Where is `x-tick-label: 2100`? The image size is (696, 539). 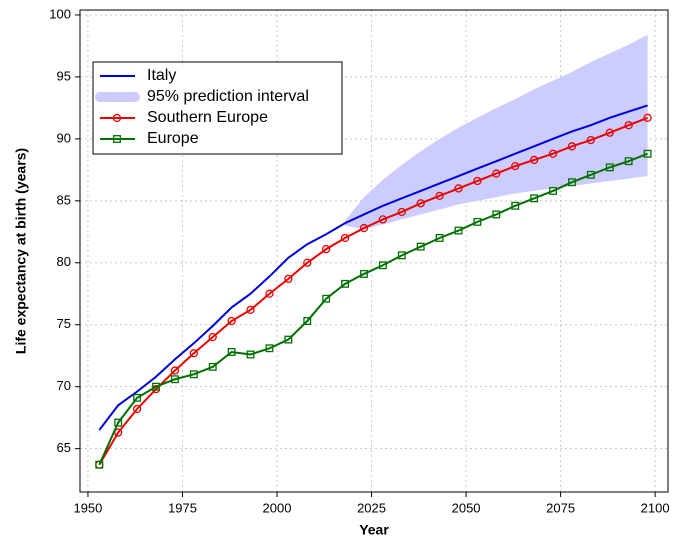 x-tick-label: 2100 is located at coordinates (655, 507).